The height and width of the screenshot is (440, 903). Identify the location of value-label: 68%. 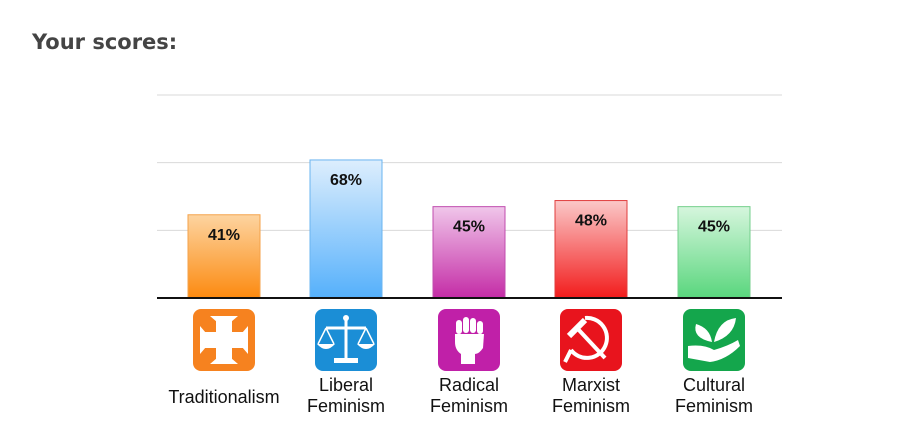
(346, 180).